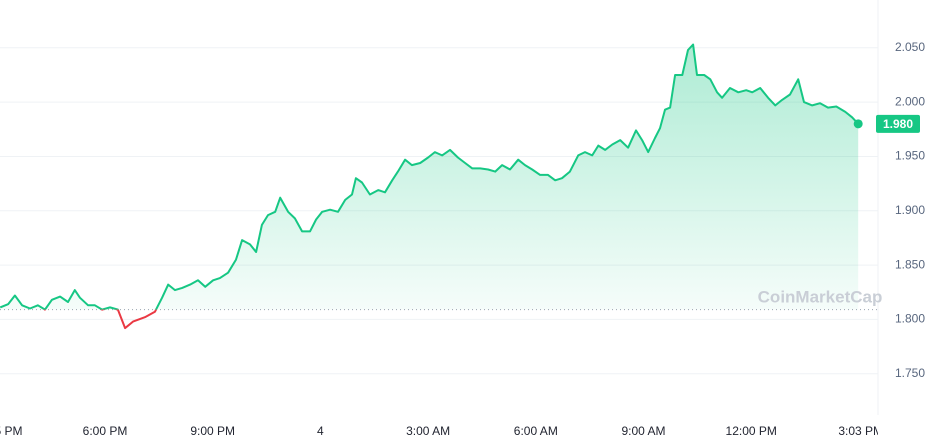  What do you see at coordinates (11, 431) in the screenshot?
I see `x-tick-label: 3:05 PM` at bounding box center [11, 431].